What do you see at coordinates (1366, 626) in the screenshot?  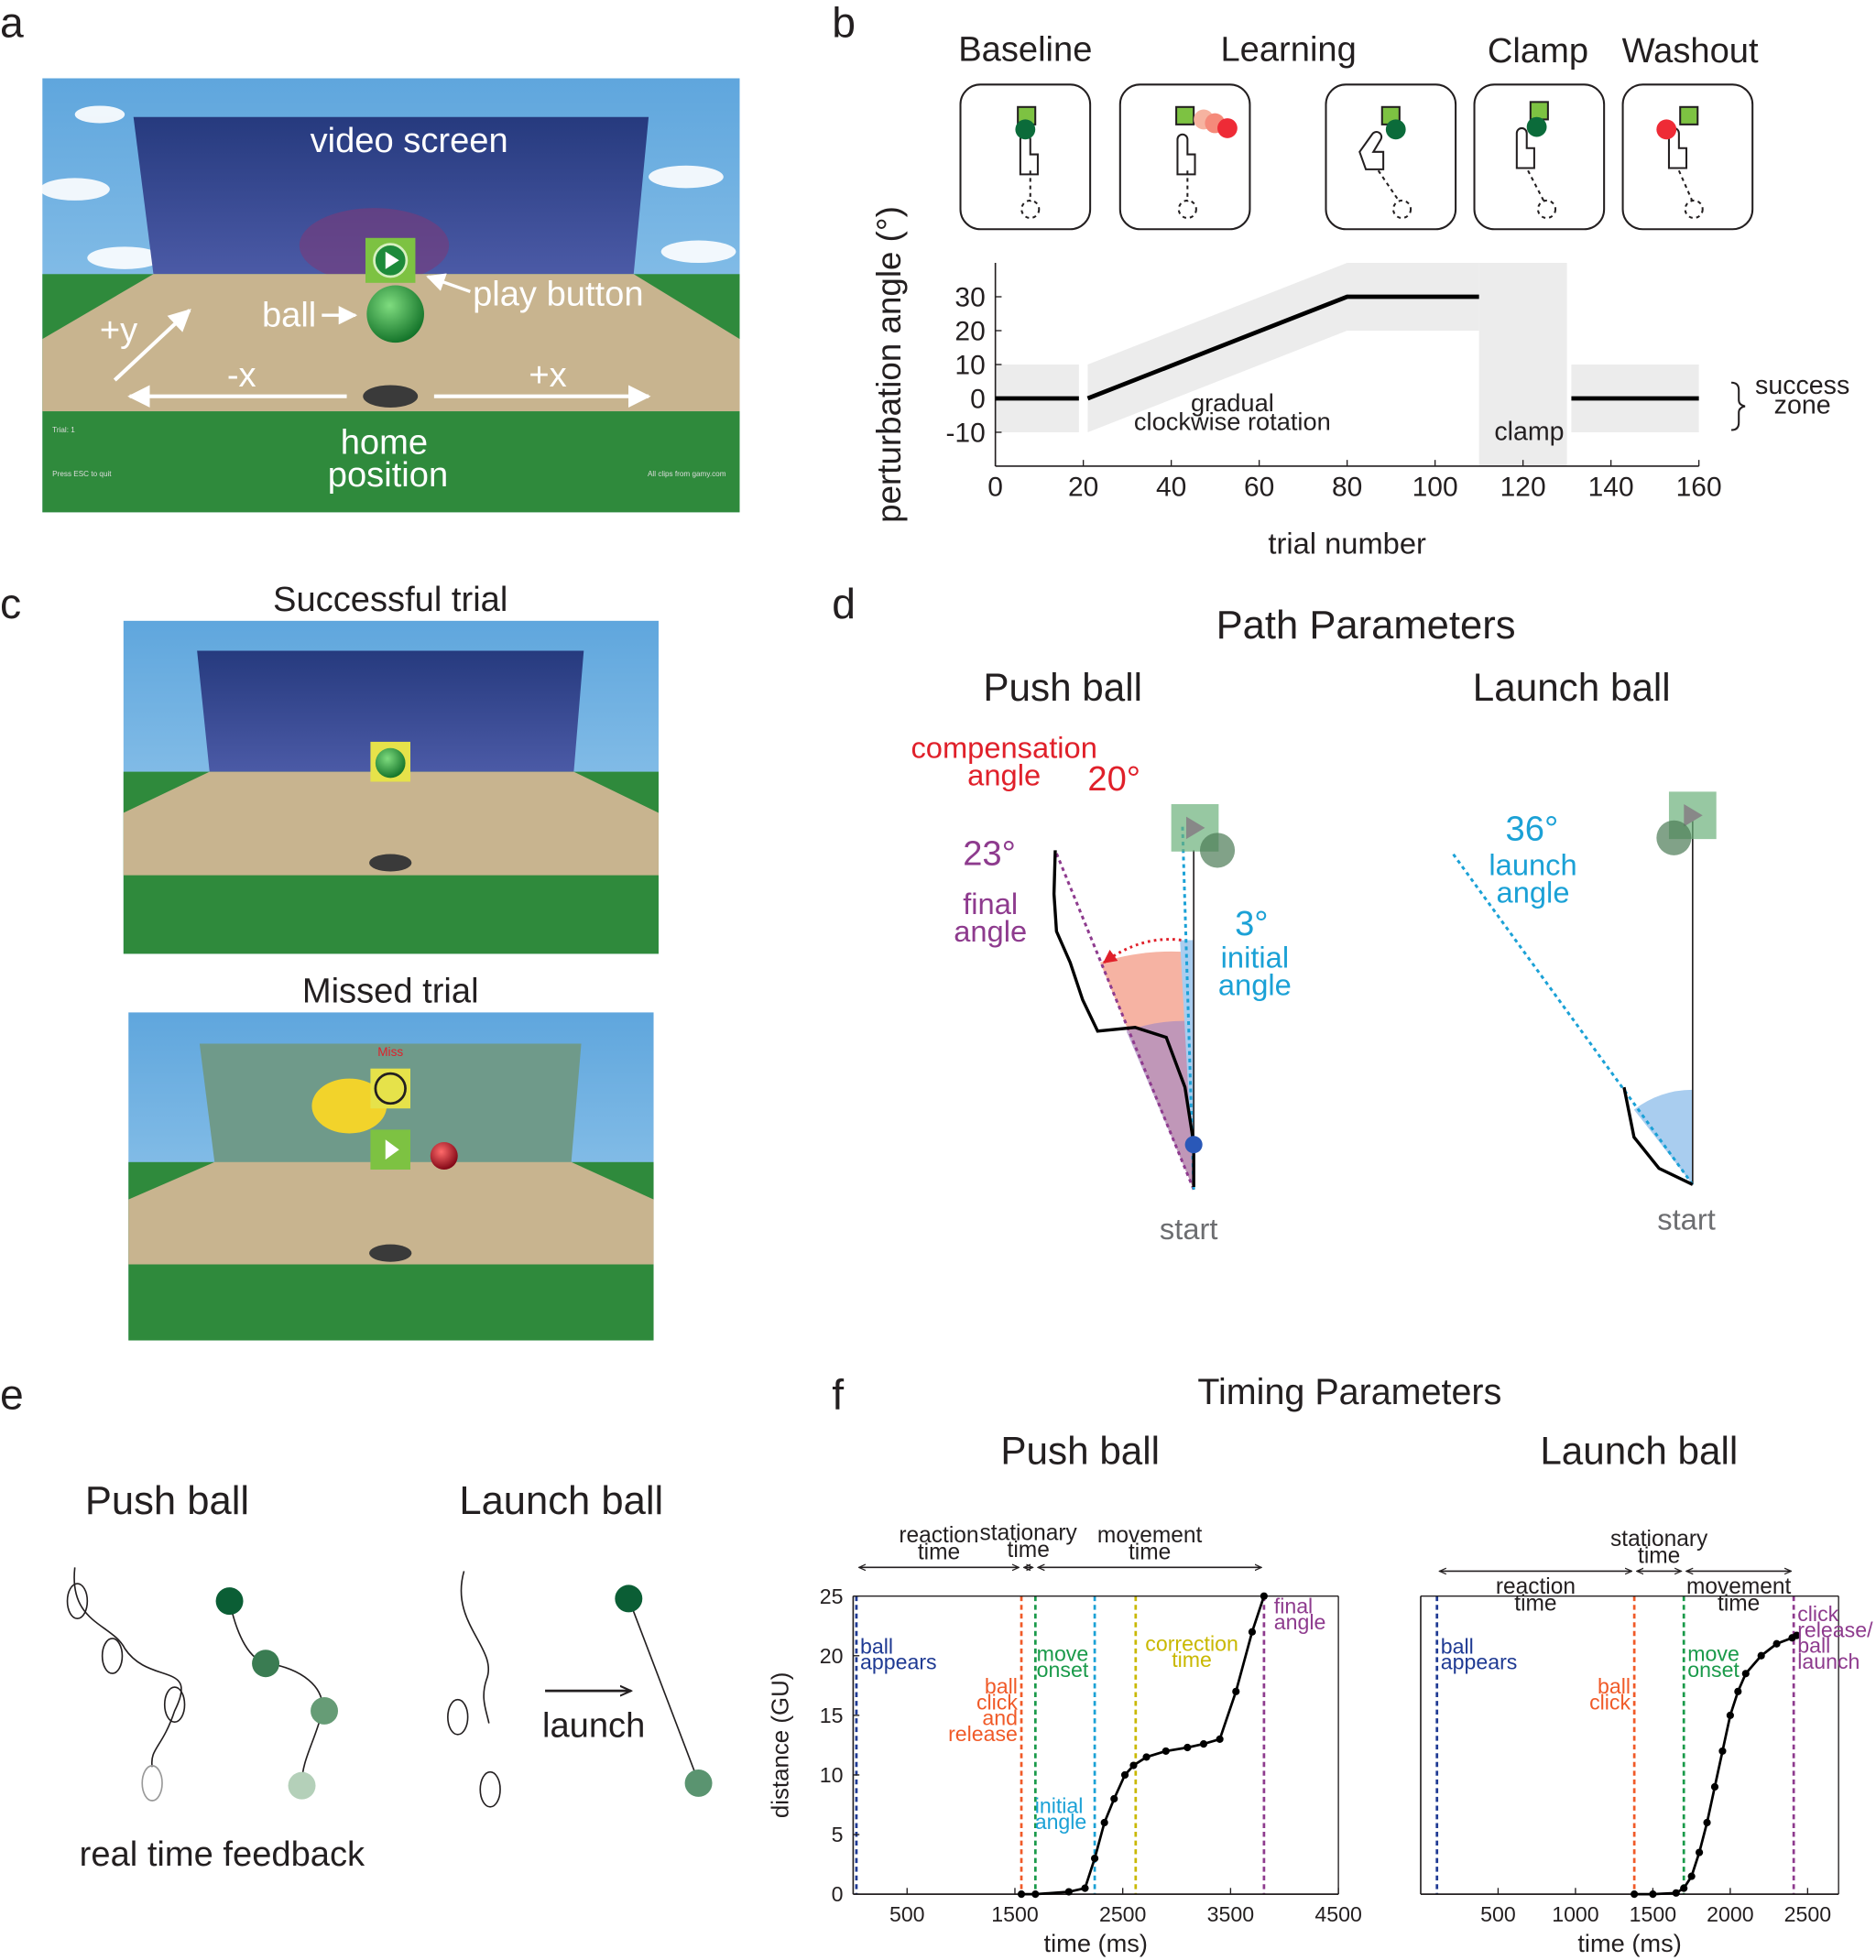 I see `title: Path Parameters` at bounding box center [1366, 626].